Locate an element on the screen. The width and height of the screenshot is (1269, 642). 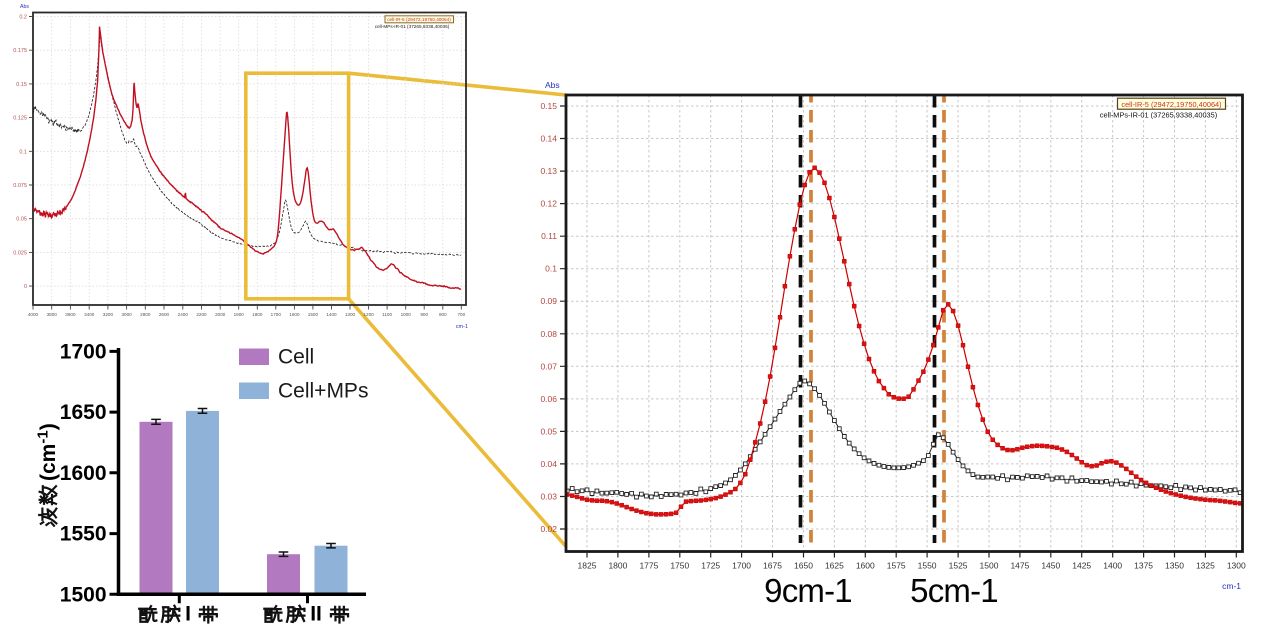
svg-text: 0.14 is located at coordinates (548, 139).